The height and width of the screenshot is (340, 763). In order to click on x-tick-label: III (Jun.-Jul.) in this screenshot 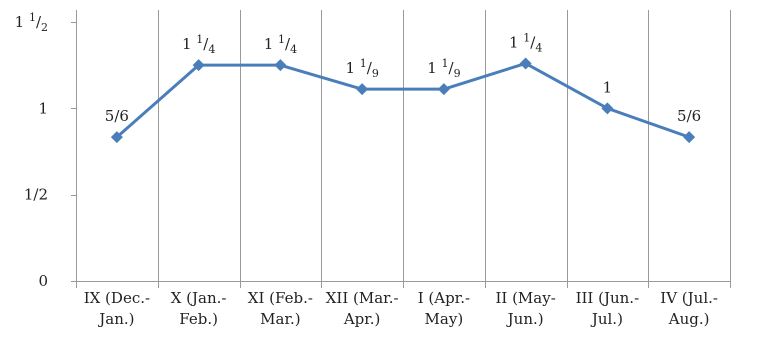, I will do `click(608, 308)`.